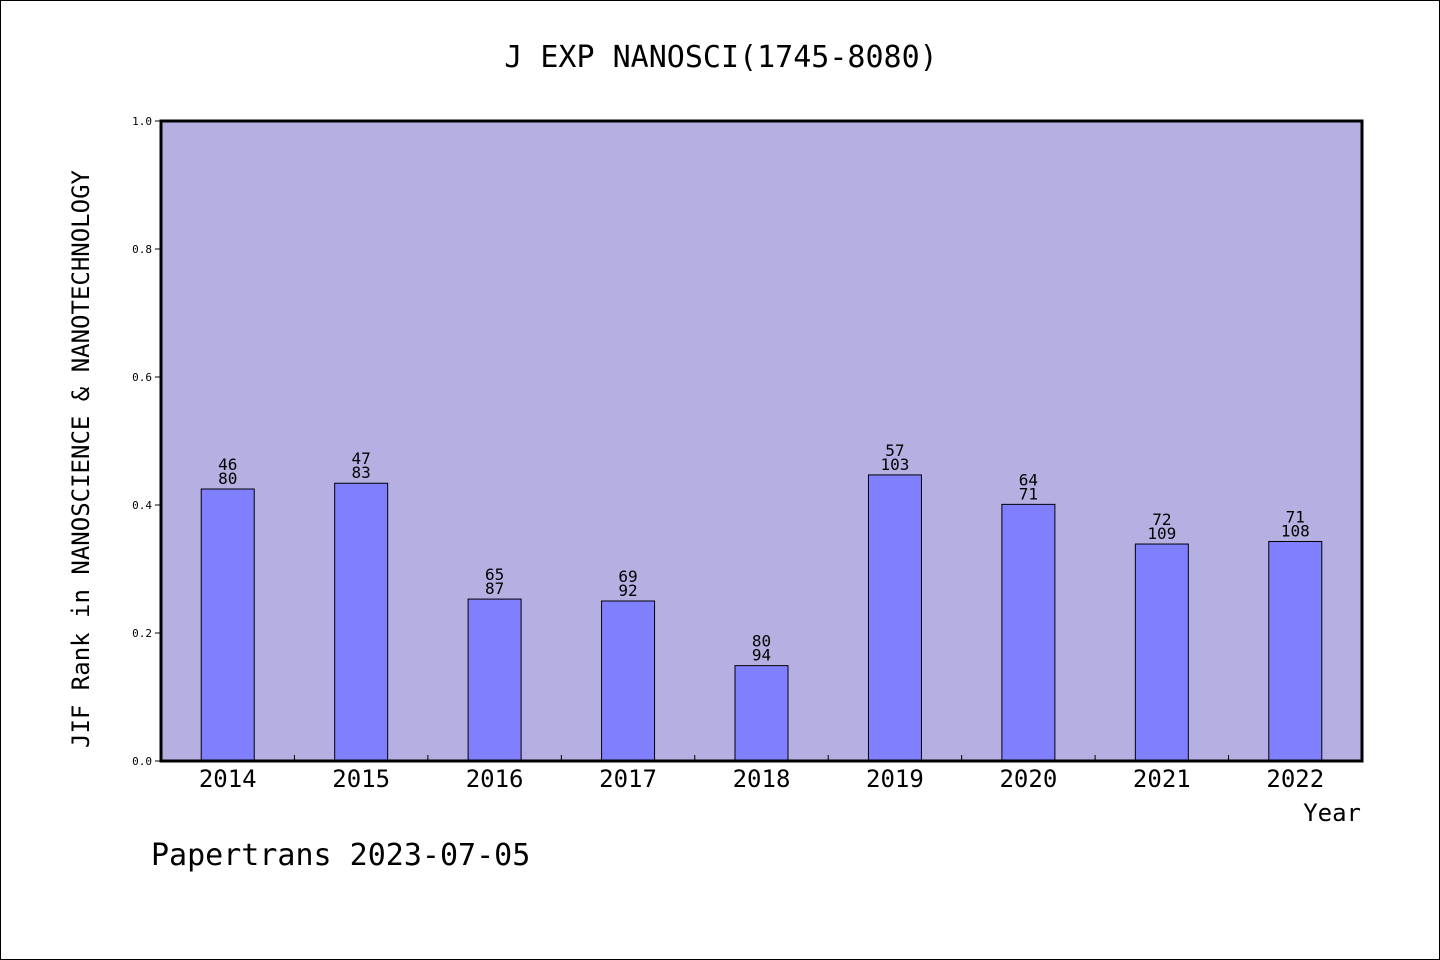 The image size is (1440, 960). Describe the element at coordinates (761, 655) in the screenshot. I see `data-label-total: 94` at that location.